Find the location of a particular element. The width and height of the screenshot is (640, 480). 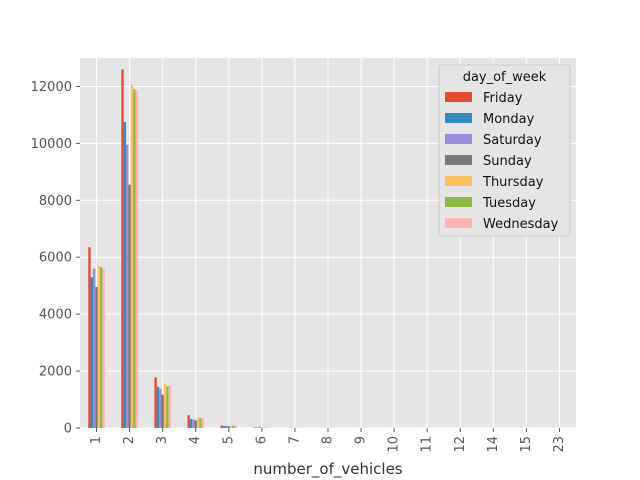

legend-label-tuesday: Tuesday is located at coordinates (509, 203).